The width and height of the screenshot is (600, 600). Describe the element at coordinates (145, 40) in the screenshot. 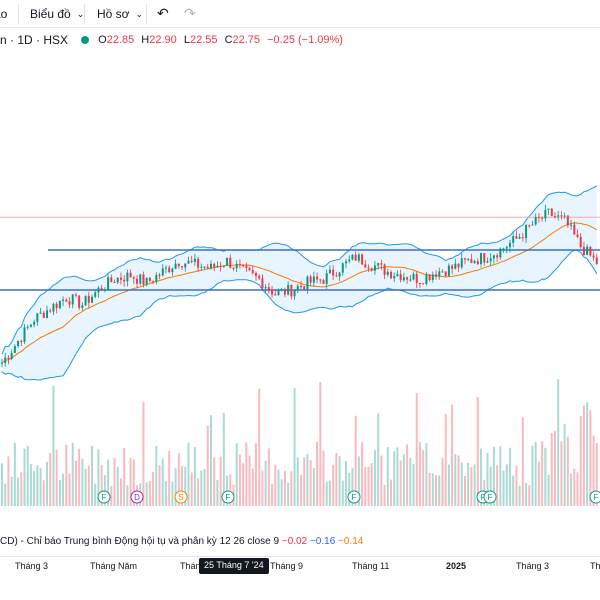

I see `high-label: H` at that location.